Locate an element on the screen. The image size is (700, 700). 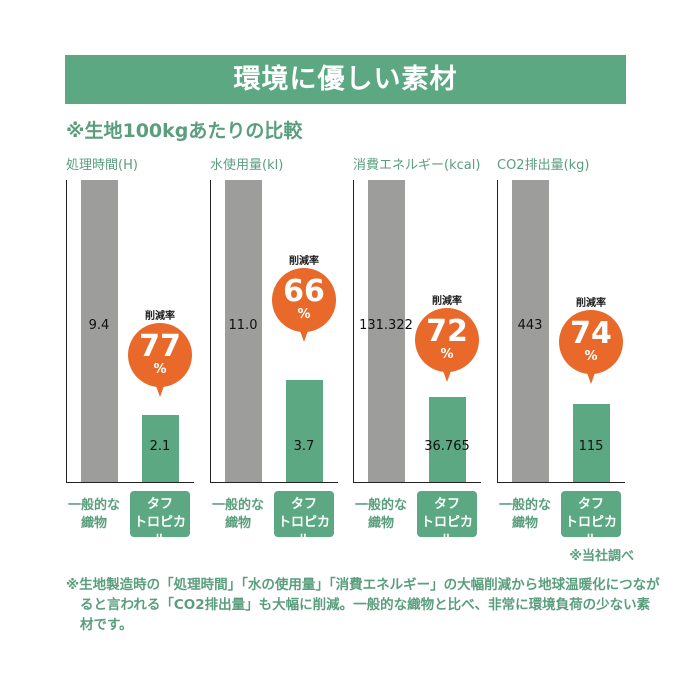
reduction-rate-bubble: 66% is located at coordinates (304, 300).